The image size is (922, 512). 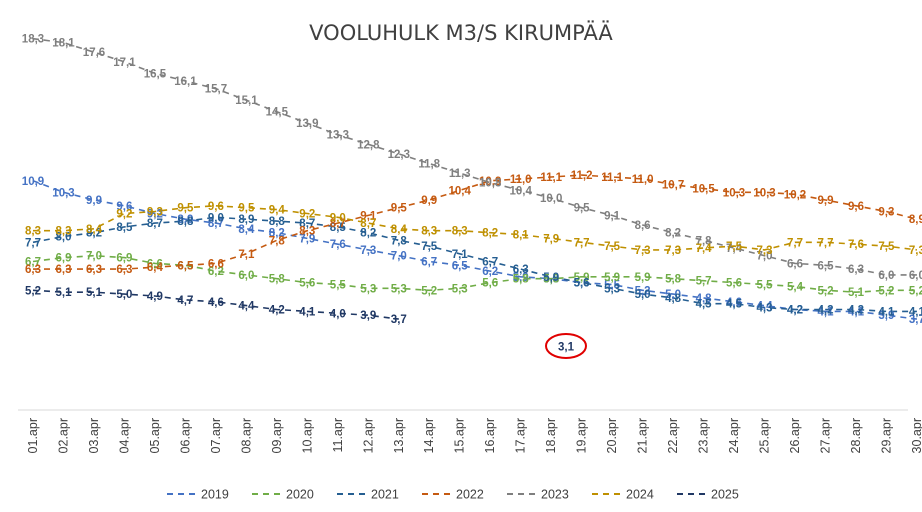 I want to click on data-label-2022-25: 10,3, so click(x=764, y=193).